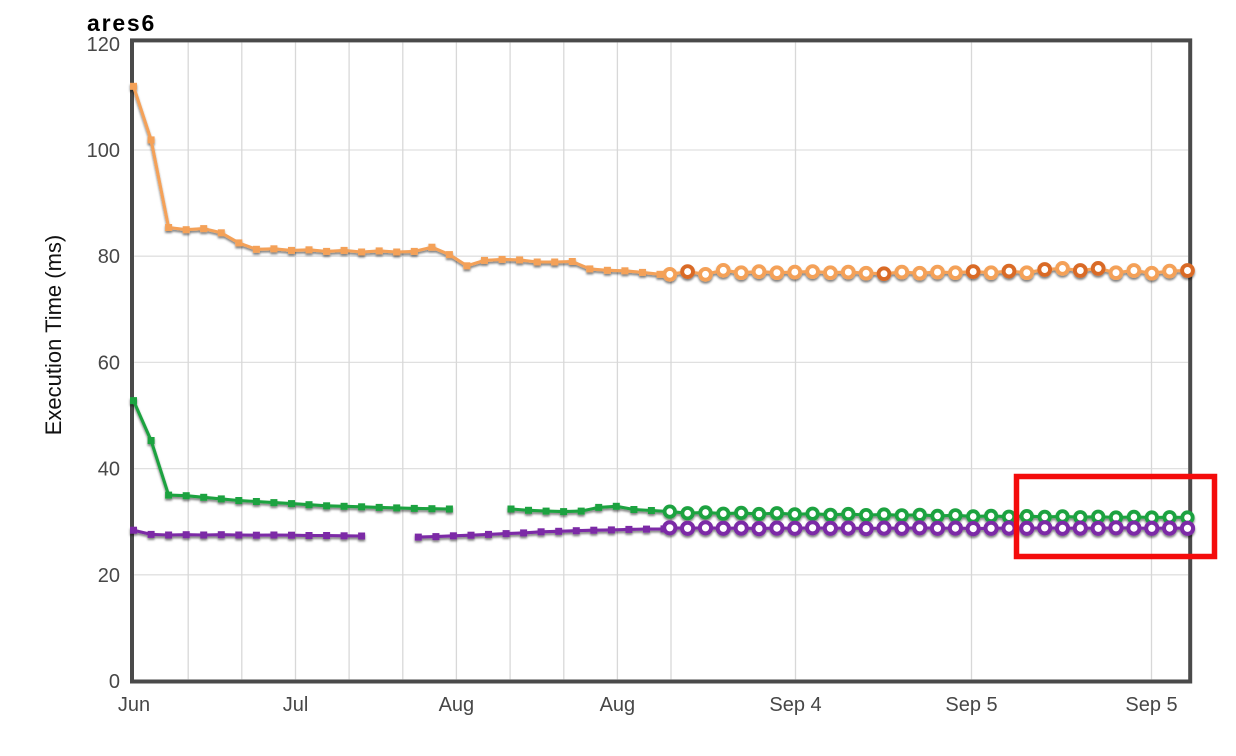 This screenshot has width=1236, height=756. I want to click on svg-text: Jul, so click(296, 705).